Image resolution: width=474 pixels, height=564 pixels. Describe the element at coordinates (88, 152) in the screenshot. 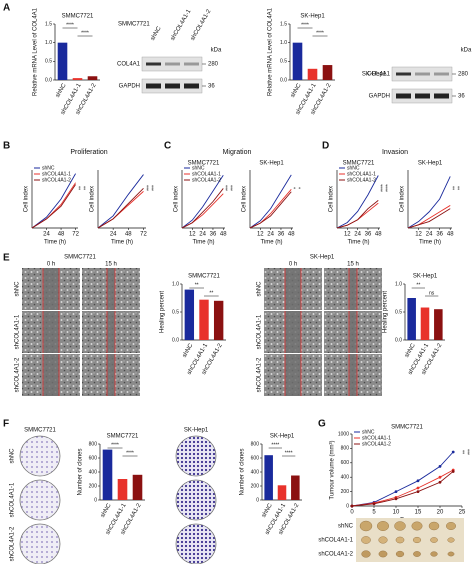

I see `panel-heading: Proliferation` at that location.